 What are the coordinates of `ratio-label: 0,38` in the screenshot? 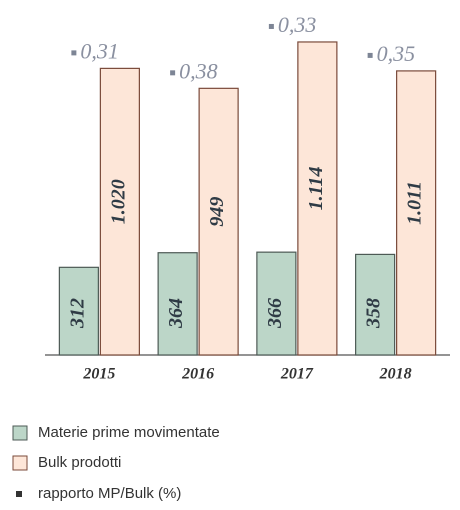 It's located at (198, 70).